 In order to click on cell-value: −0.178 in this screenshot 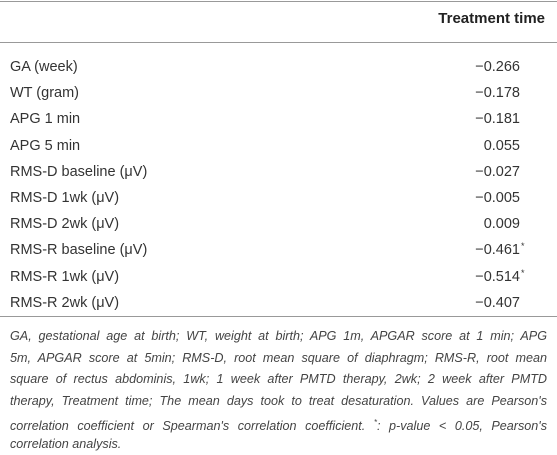, I will do `click(497, 93)`.